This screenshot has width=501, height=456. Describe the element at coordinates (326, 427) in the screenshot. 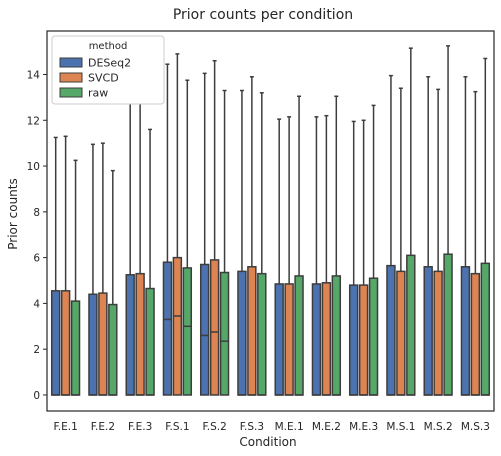

I see `x-tick-label: M.E.2` at that location.